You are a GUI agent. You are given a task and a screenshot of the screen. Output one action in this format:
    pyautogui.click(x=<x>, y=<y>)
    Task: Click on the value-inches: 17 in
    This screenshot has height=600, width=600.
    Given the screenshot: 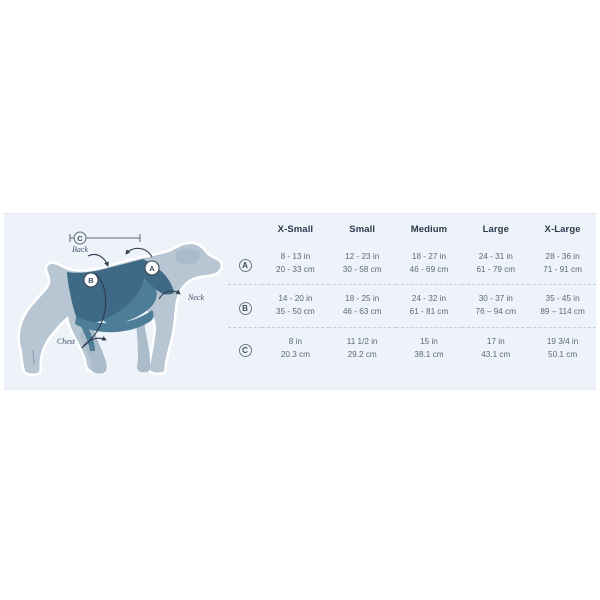 What is the action you would take?
    pyautogui.click(x=495, y=341)
    